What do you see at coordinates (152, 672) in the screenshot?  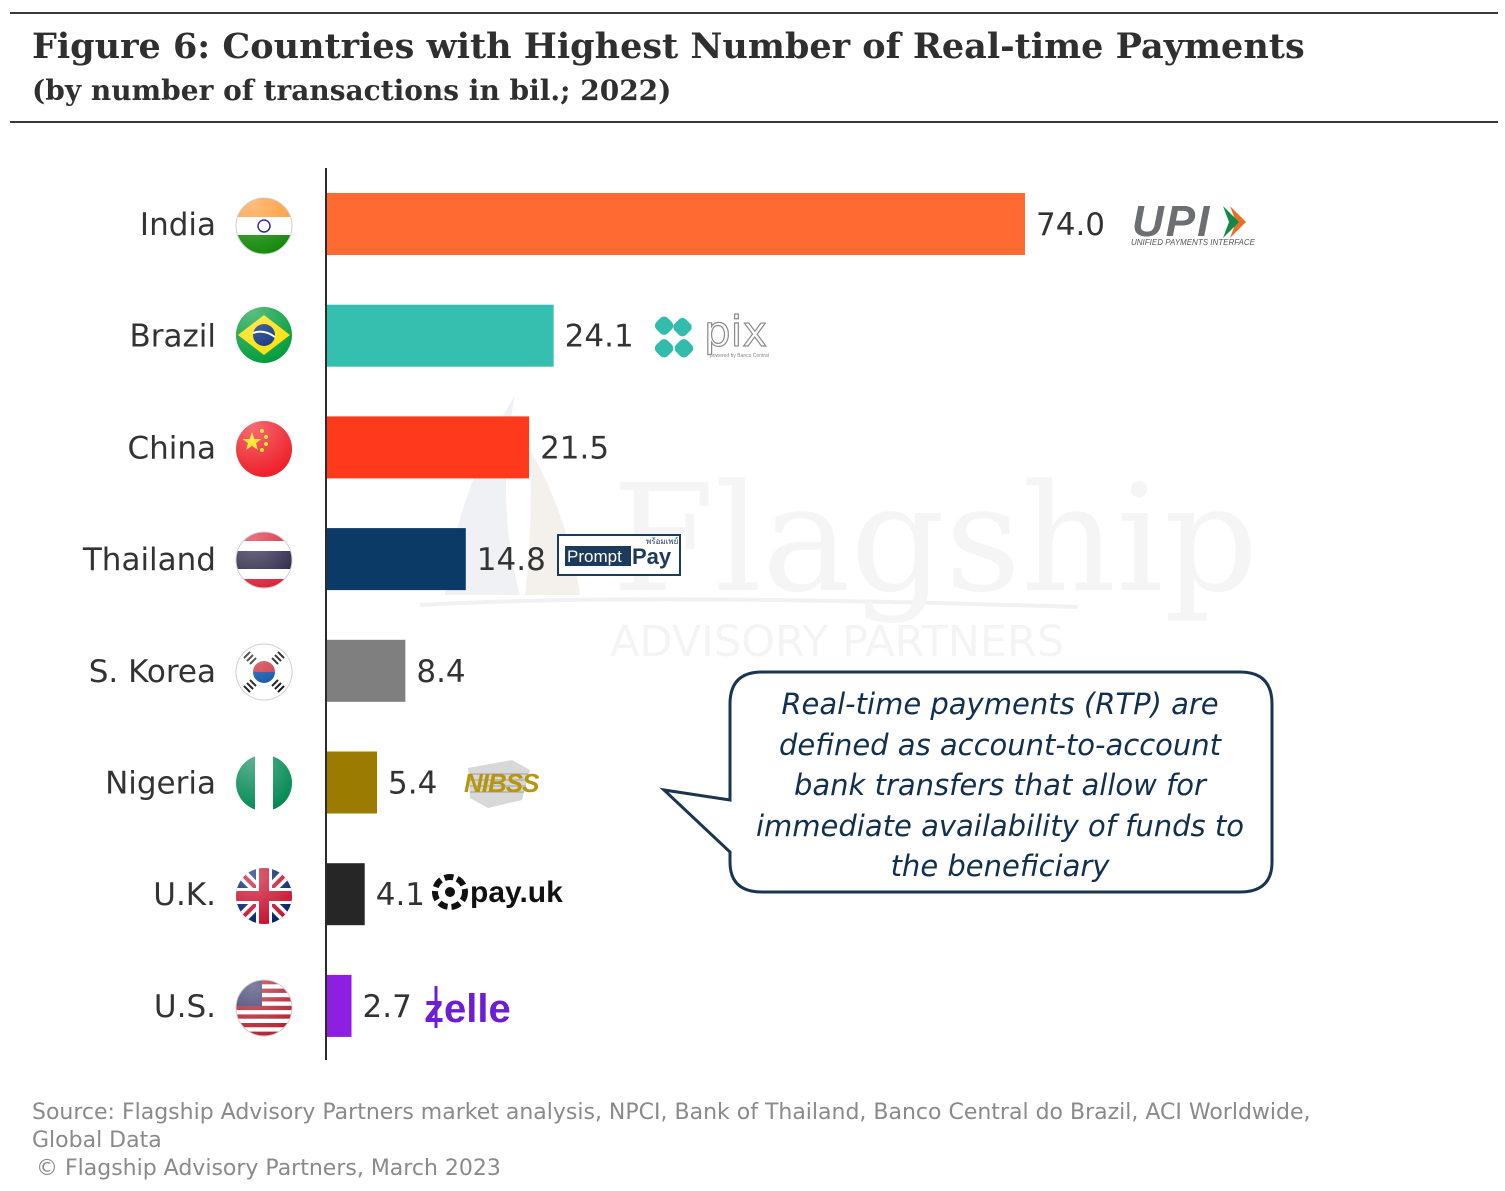 I see `category-label: S. Korea` at bounding box center [152, 672].